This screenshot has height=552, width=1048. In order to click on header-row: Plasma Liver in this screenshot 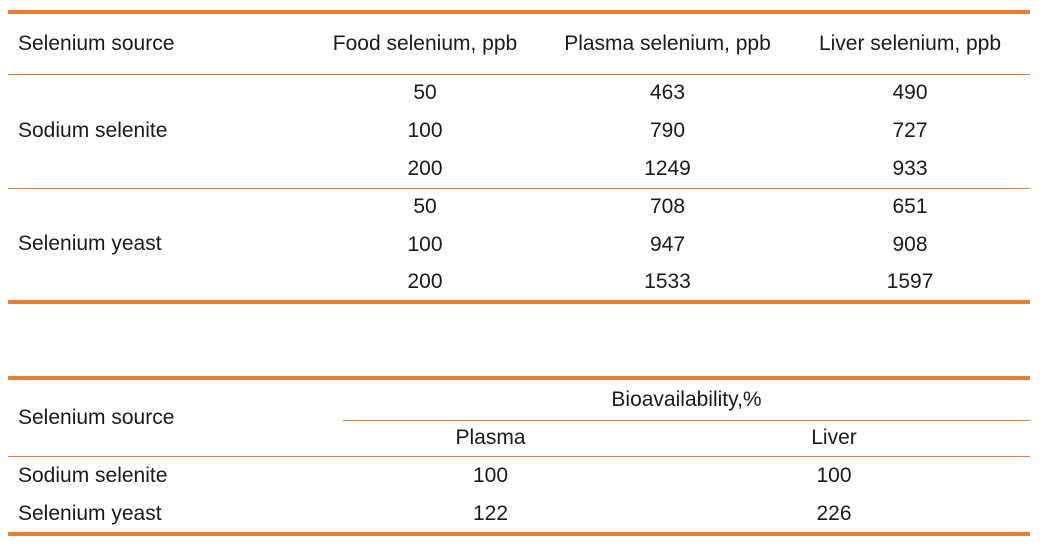, I will do `click(519, 438)`.